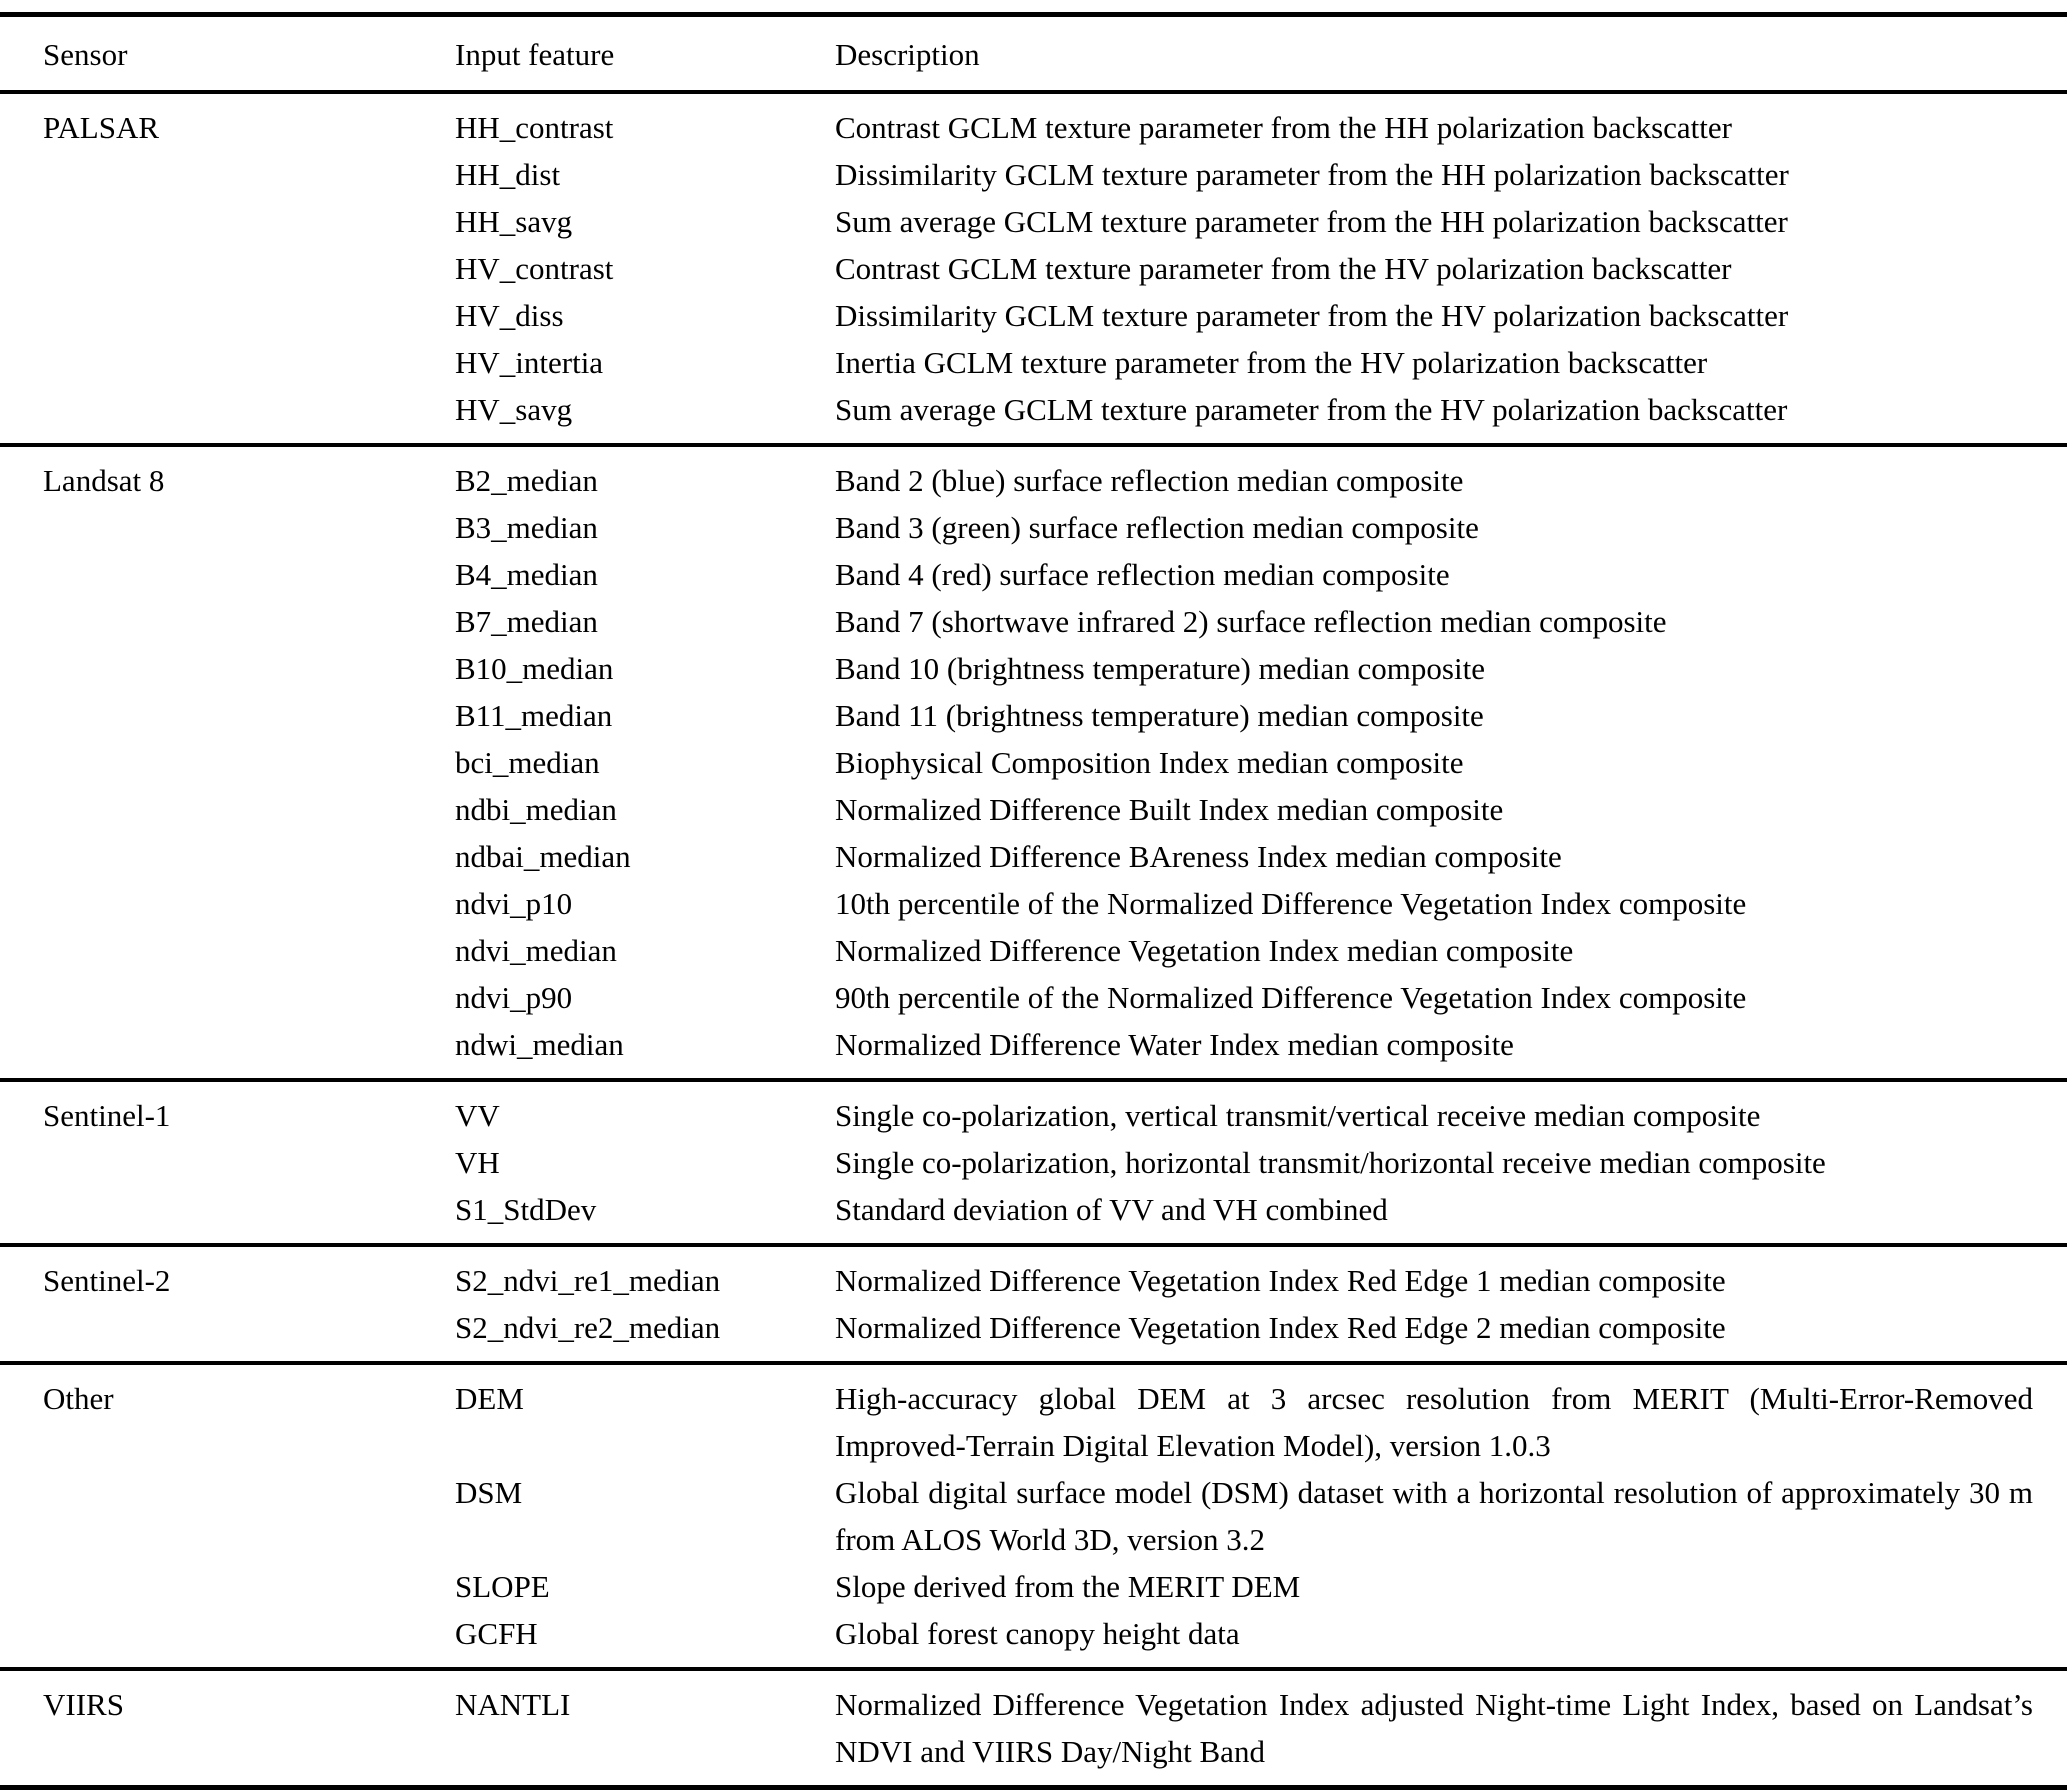 The height and width of the screenshot is (1790, 2067). I want to click on feature-cell: B3_median, so click(526, 527).